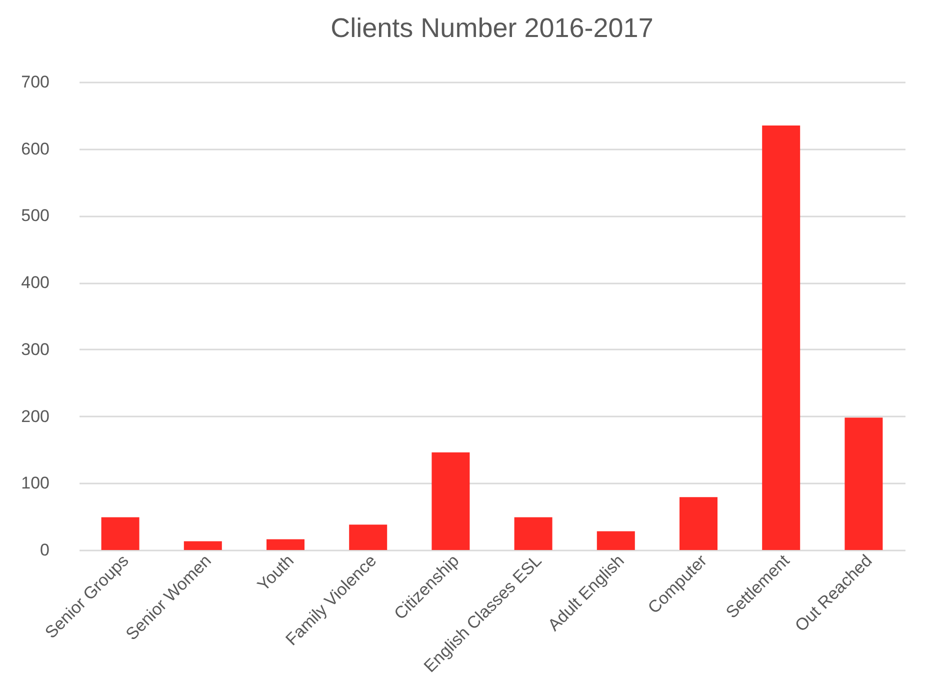 This screenshot has height=694, width=952. Describe the element at coordinates (35, 82) in the screenshot. I see `y-tick-label: 700` at that location.